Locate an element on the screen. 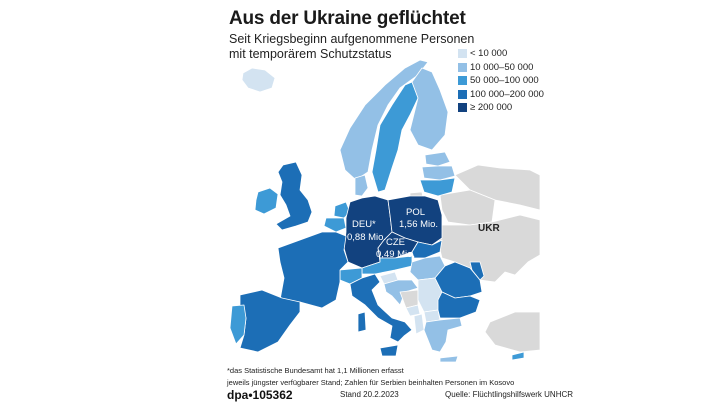  label-pol-value: 1,56 Mio. is located at coordinates (418, 224).